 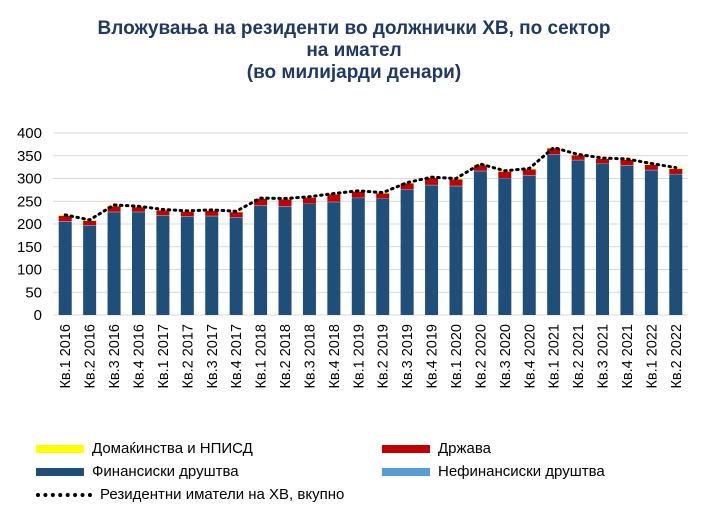 I want to click on legend-label-financial: Финансиски друштва, so click(x=165, y=471).